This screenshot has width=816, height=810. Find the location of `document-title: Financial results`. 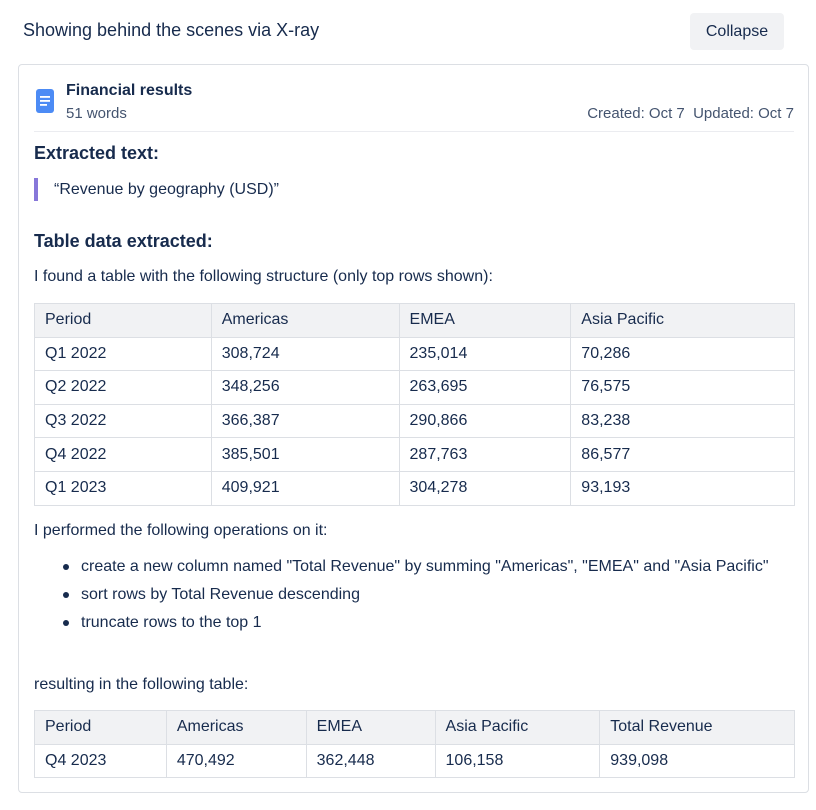

document-title: Financial results is located at coordinates (129, 90).